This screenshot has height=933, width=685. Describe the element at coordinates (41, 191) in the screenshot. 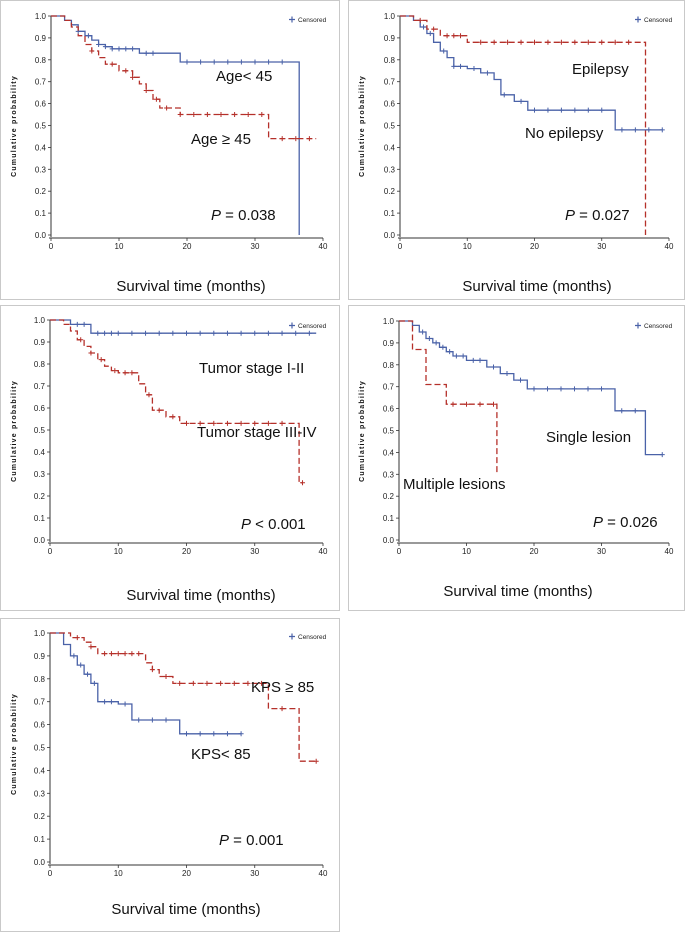

I see `y-tick-label: 0.2` at that location.